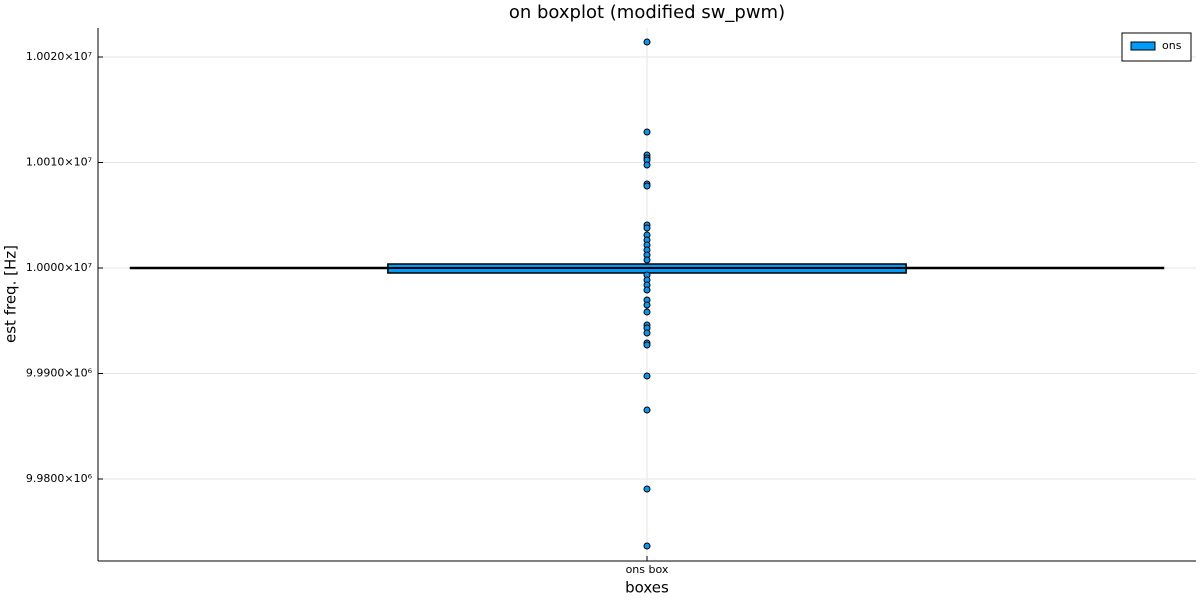 Image resolution: width=1200 pixels, height=600 pixels. I want to click on x-axis-label: boxes, so click(647, 588).